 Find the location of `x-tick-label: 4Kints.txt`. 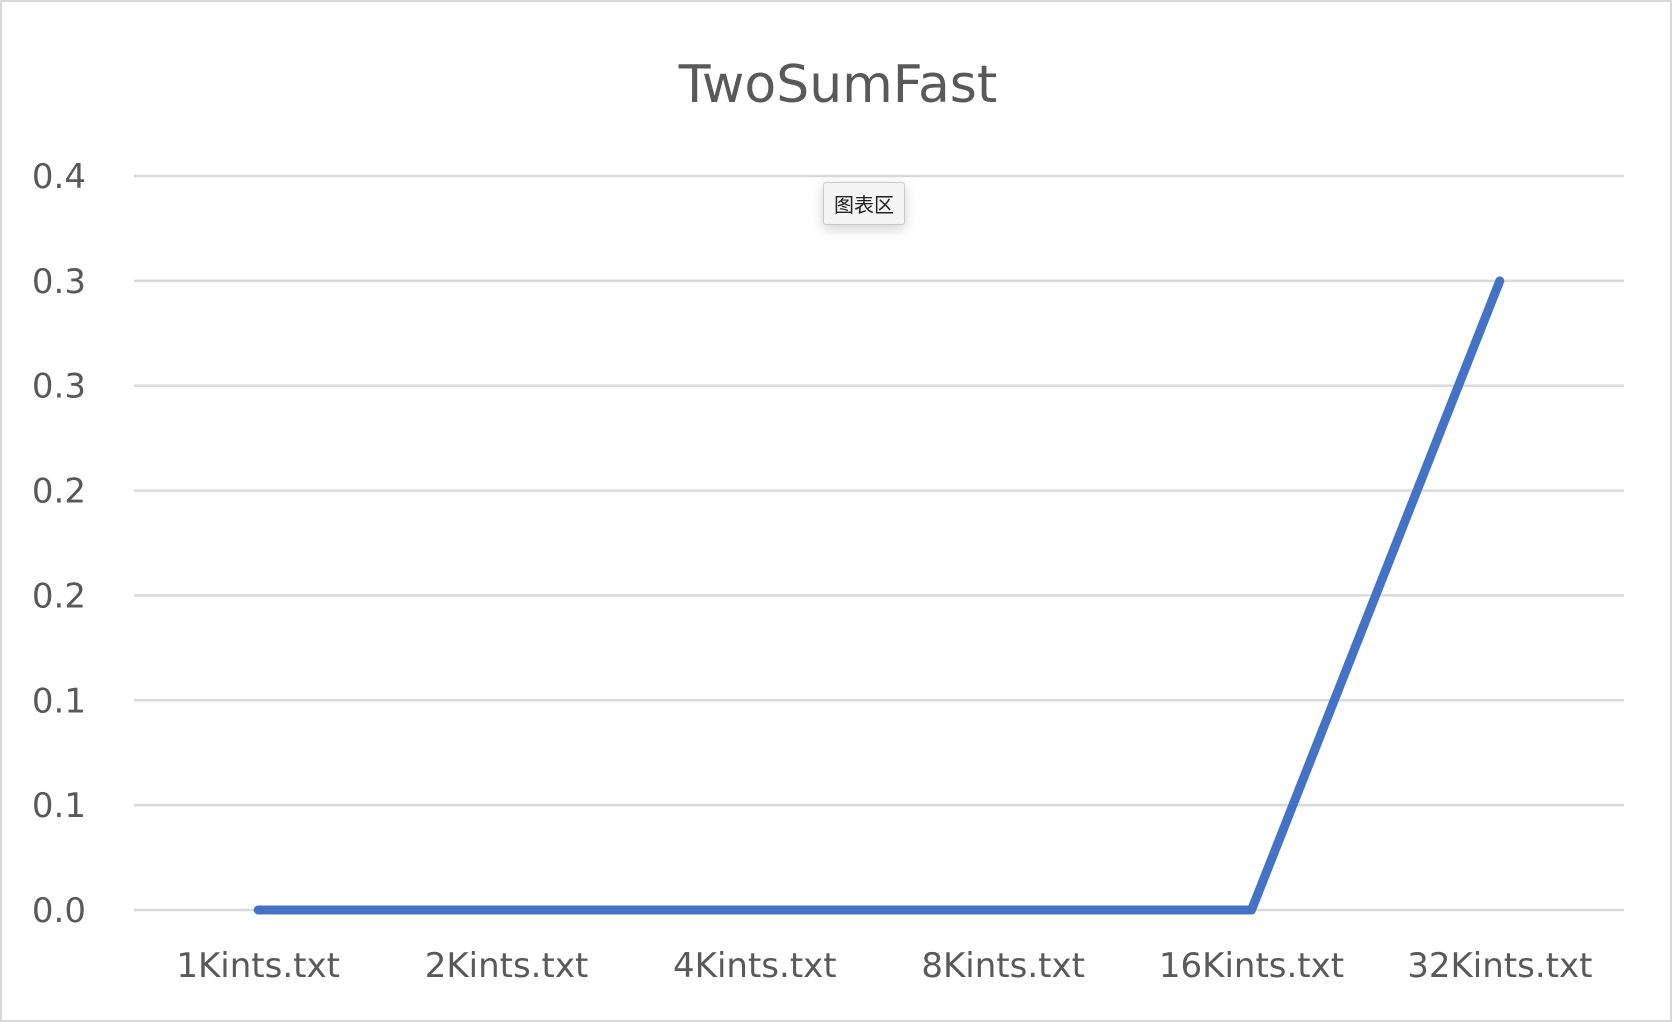

x-tick-label: 4Kints.txt is located at coordinates (755, 966).